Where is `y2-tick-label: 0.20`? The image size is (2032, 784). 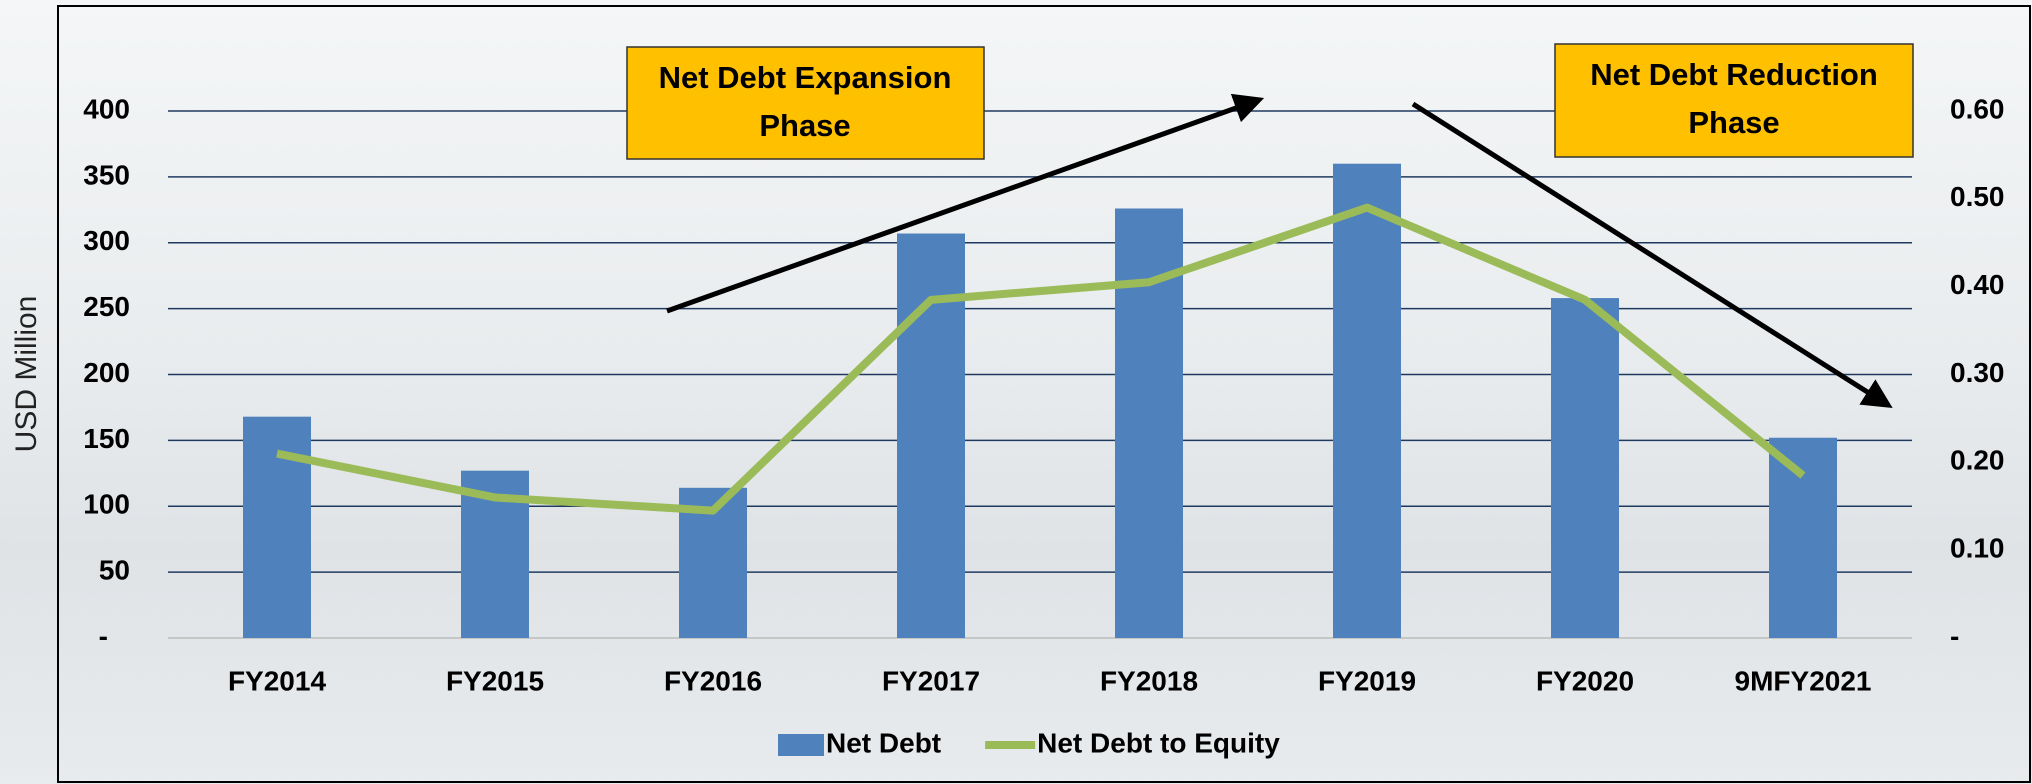 y2-tick-label: 0.20 is located at coordinates (1977, 460).